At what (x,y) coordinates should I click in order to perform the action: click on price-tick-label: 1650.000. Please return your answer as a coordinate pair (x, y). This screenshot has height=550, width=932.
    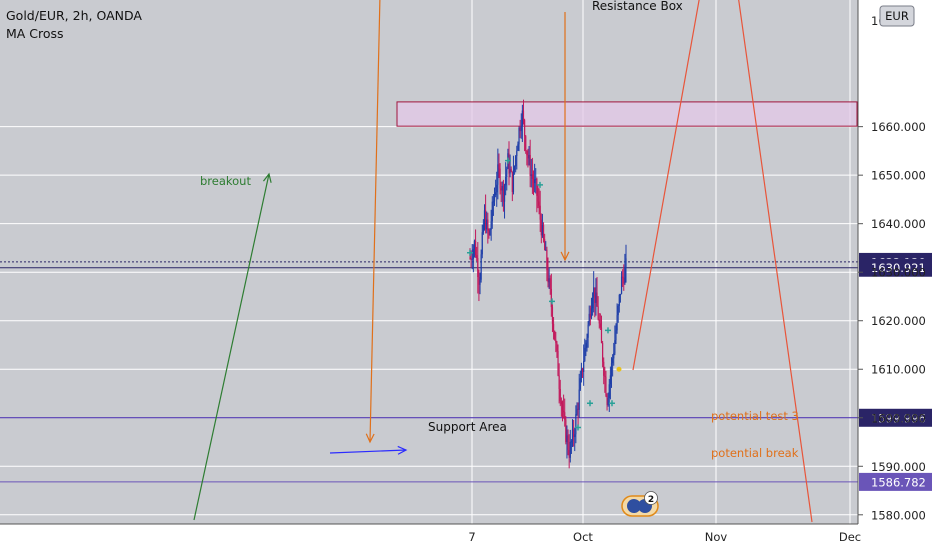
    Looking at the image, I should click on (898, 176).